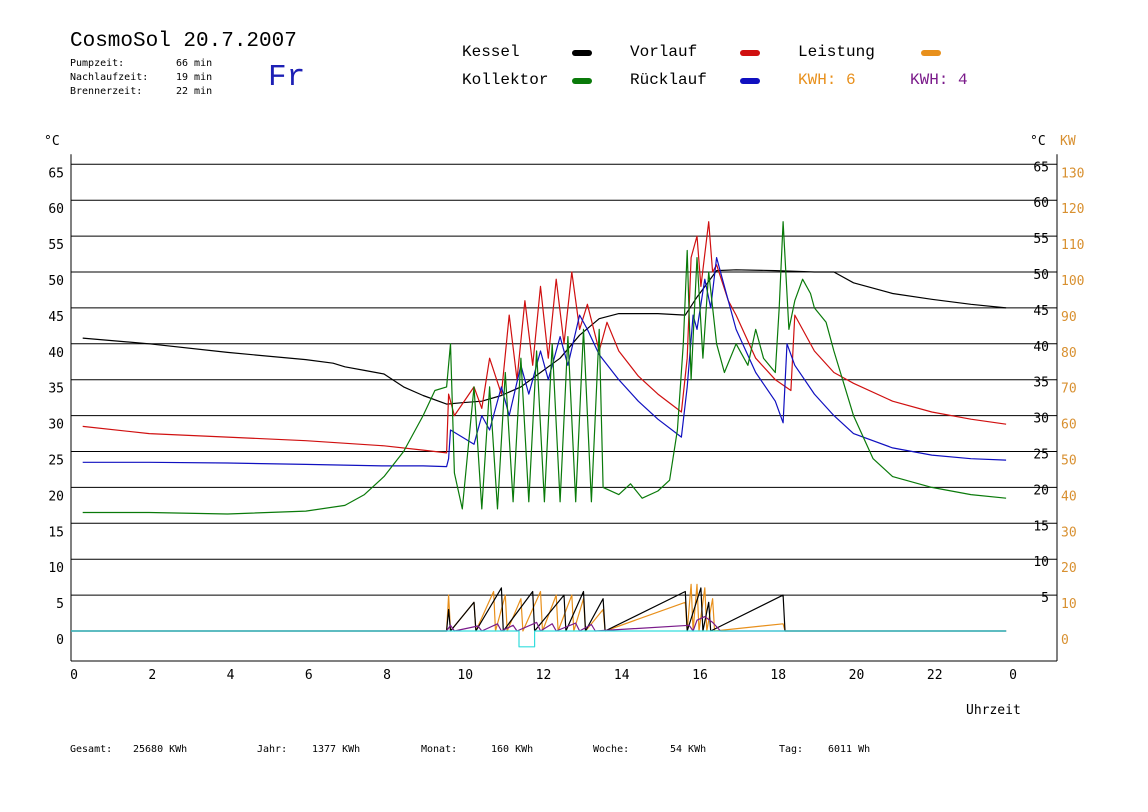 Image resolution: width=1148 pixels, height=812 pixels. Describe the element at coordinates (56, 425) in the screenshot. I see `y-tick-left-30: 30` at that location.